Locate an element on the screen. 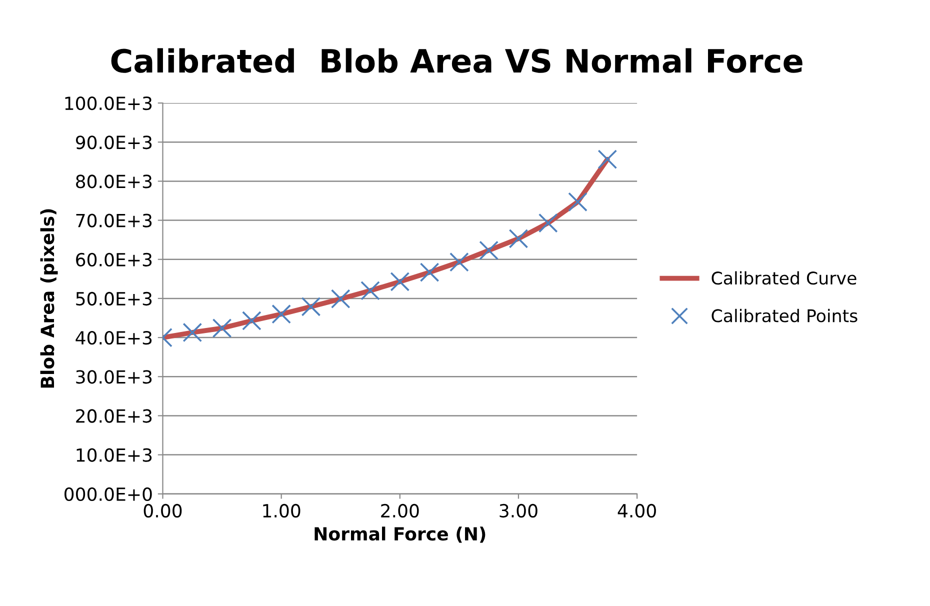  legend-label: Calibrated Curve is located at coordinates (784, 278).